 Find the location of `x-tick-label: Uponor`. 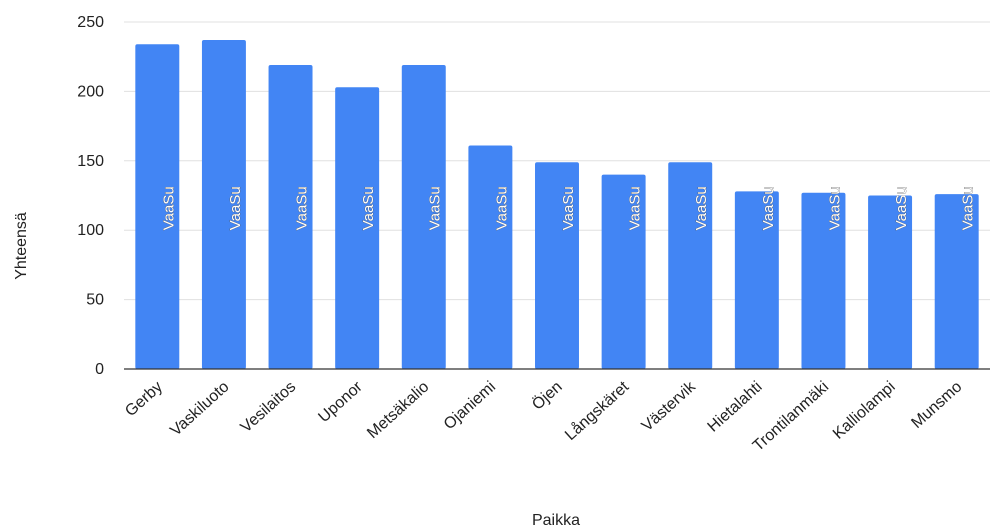

x-tick-label: Uponor is located at coordinates (340, 402).